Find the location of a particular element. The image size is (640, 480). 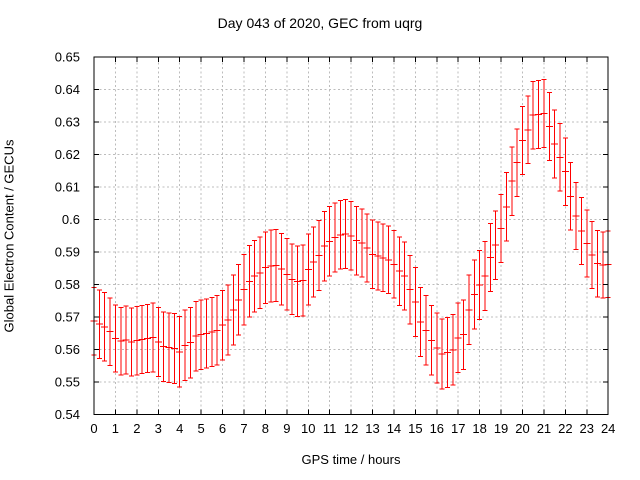

y-axis-label: Global Electron Content / GECUs is located at coordinates (9, 236).